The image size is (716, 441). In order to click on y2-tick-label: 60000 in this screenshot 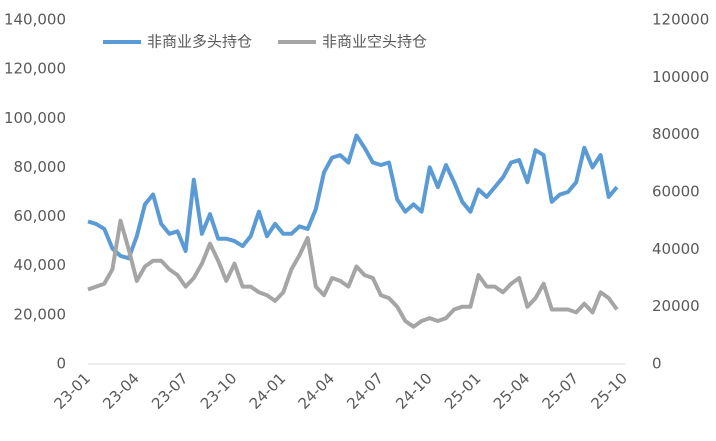, I will do `click(676, 192)`.